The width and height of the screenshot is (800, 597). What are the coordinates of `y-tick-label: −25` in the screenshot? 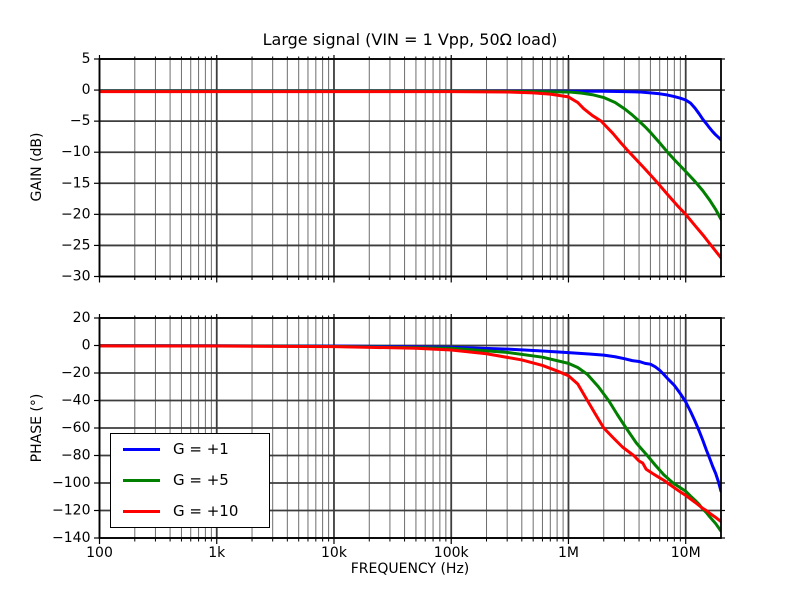 It's located at (76, 245).